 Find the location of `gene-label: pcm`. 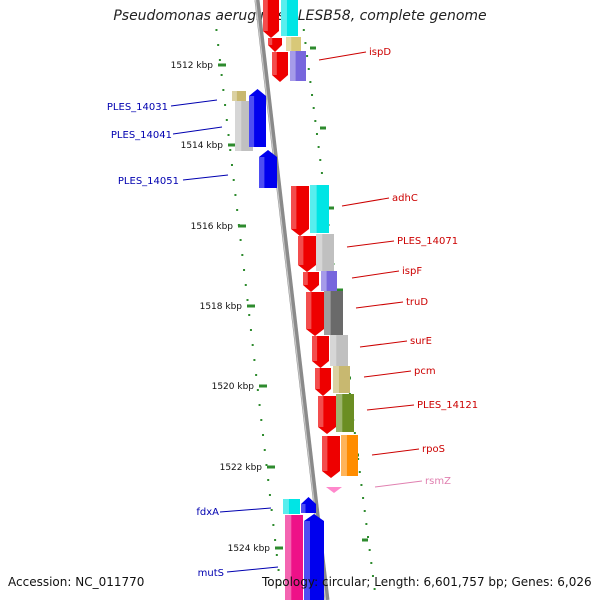

gene-label: pcm is located at coordinates (425, 371).